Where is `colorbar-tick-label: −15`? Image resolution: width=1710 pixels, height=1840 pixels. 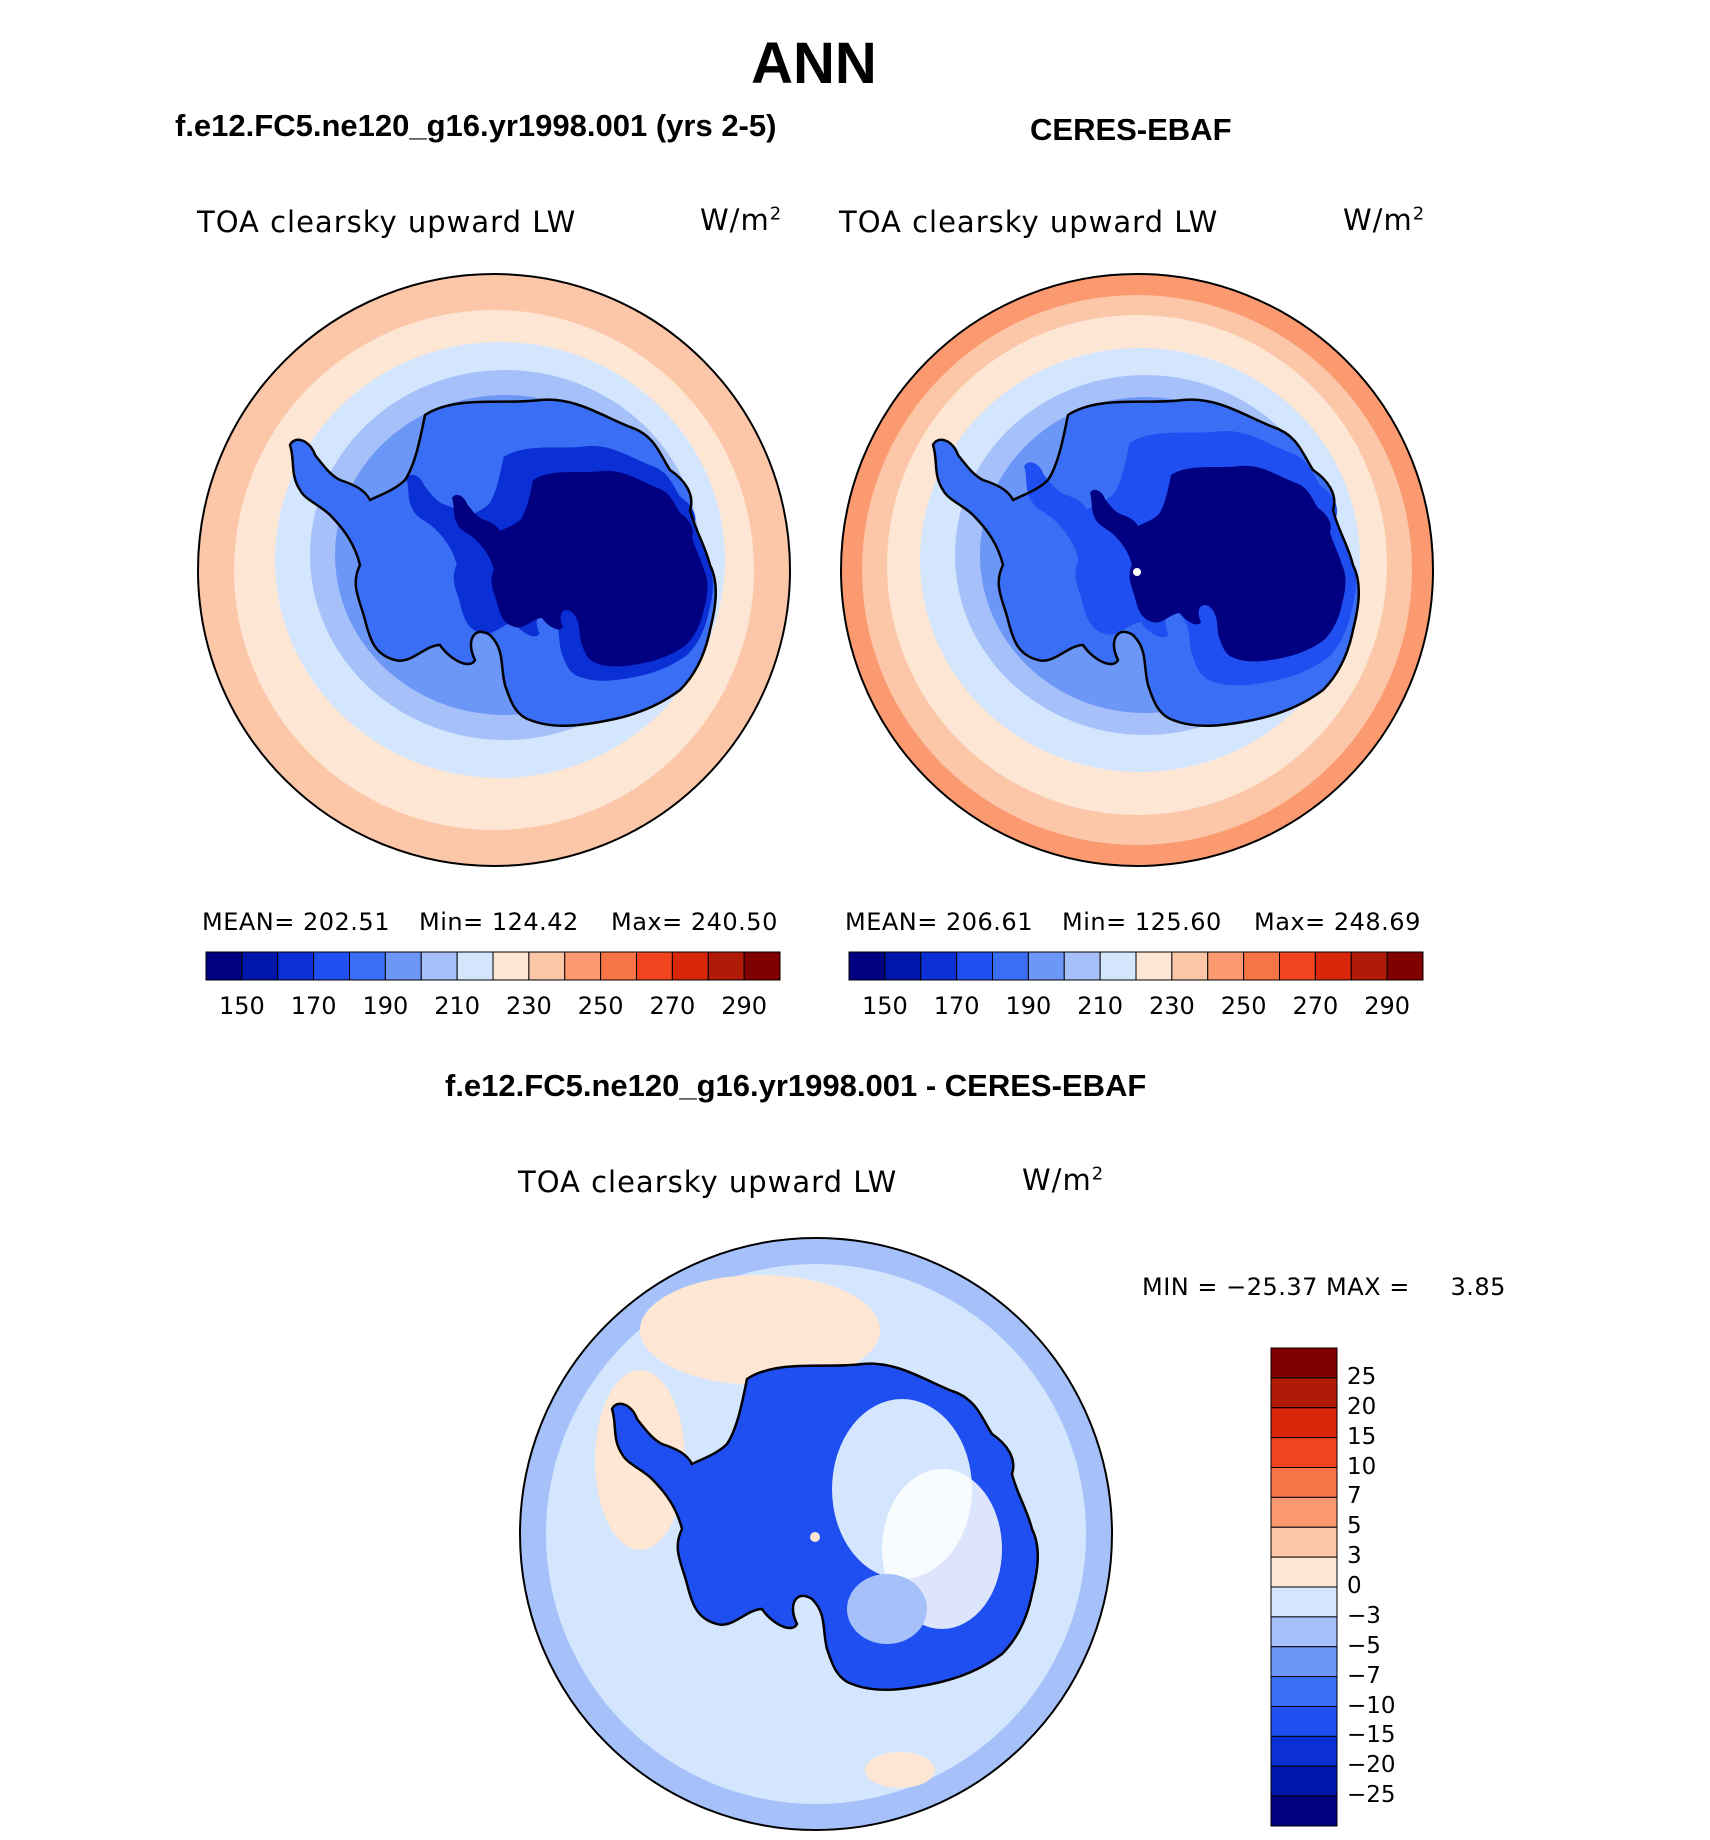 colorbar-tick-label: −15 is located at coordinates (1371, 1735).